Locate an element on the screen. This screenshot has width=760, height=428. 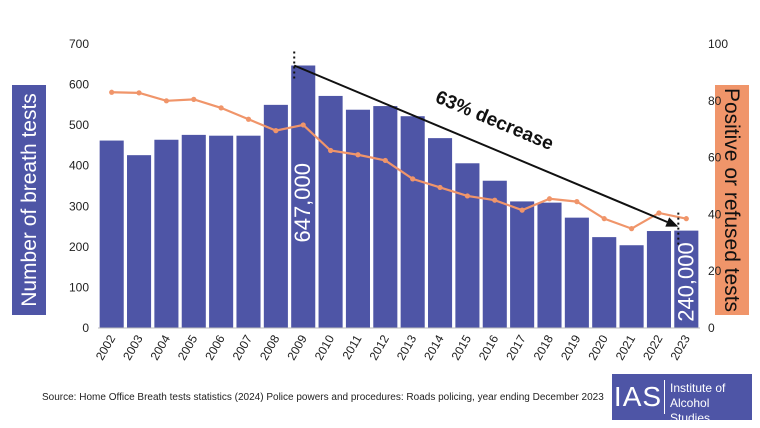
bar-2014 is located at coordinates (440, 233).